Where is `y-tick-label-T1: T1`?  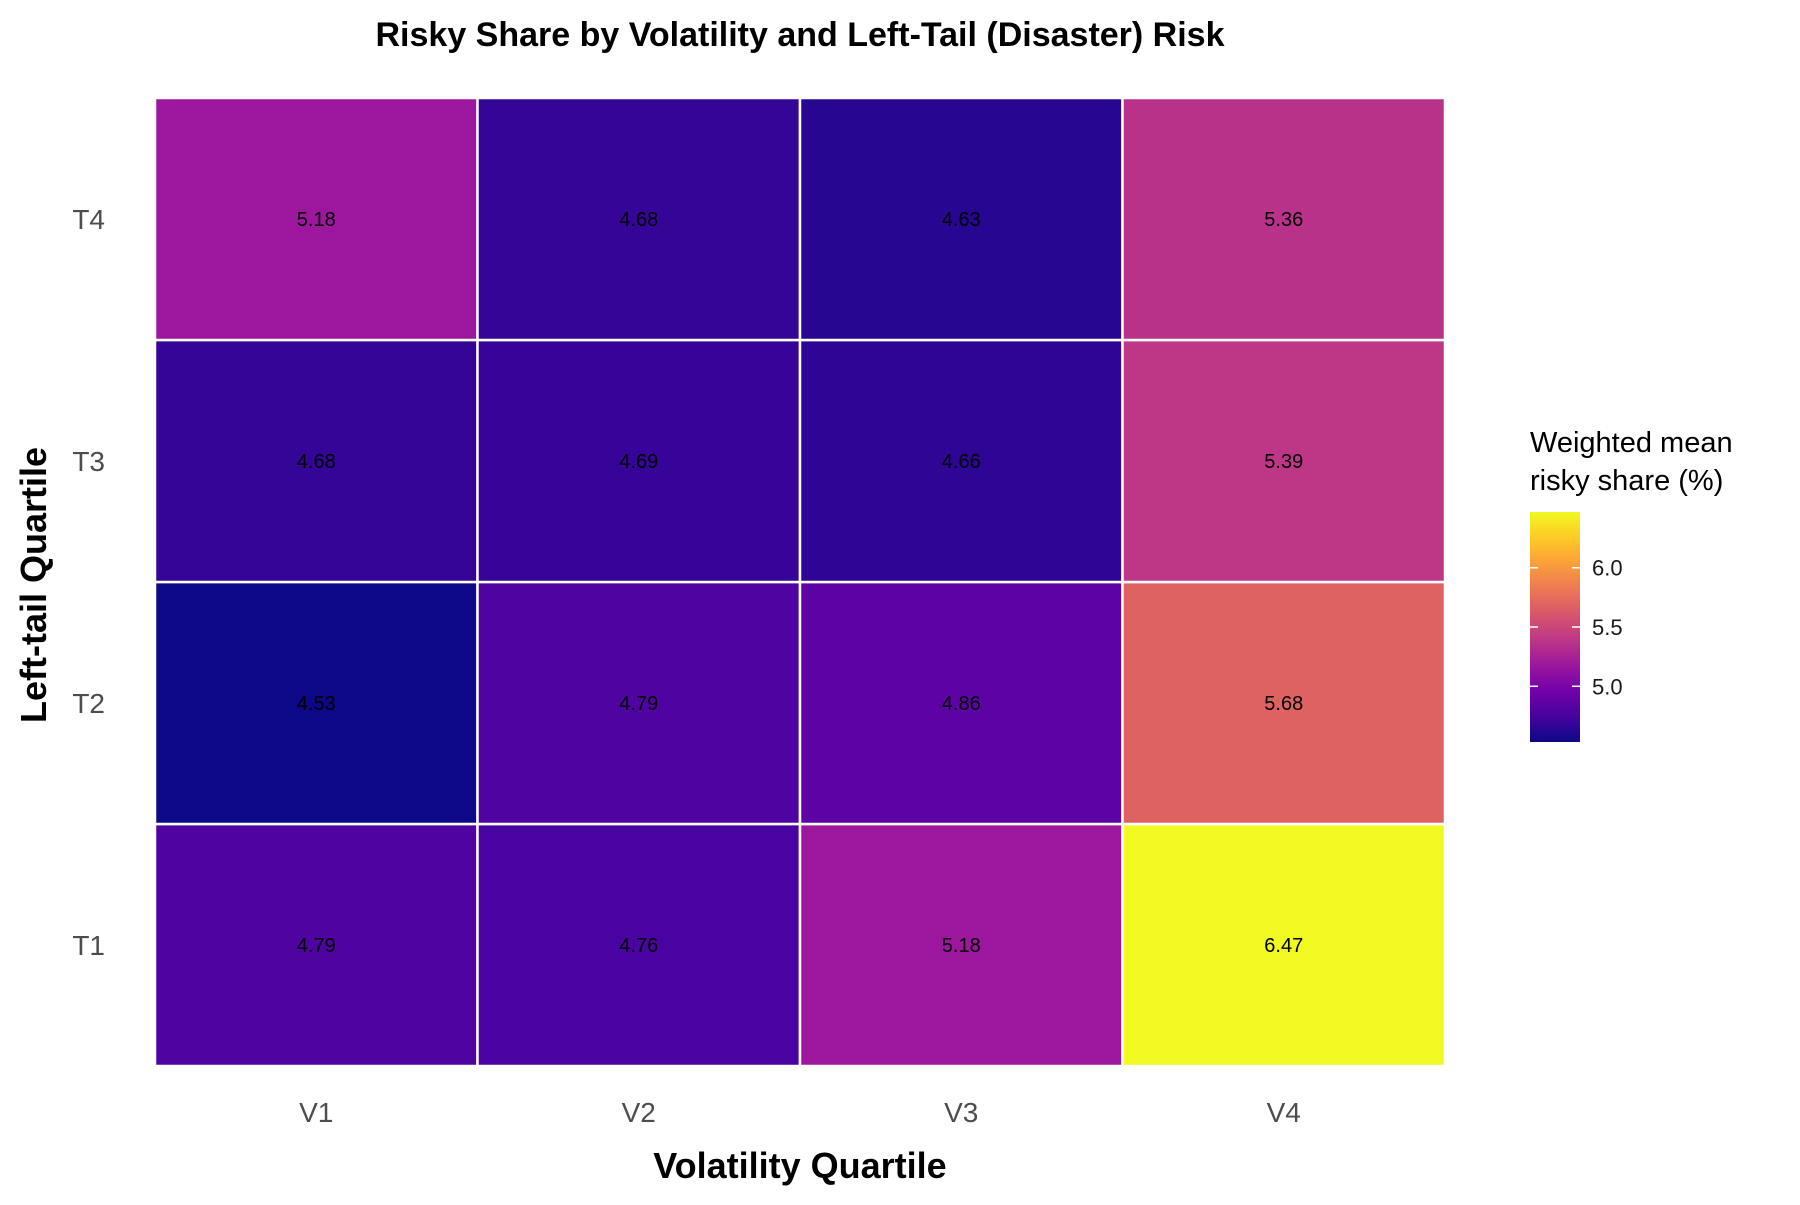 y-tick-label-T1: T1 is located at coordinates (88, 945).